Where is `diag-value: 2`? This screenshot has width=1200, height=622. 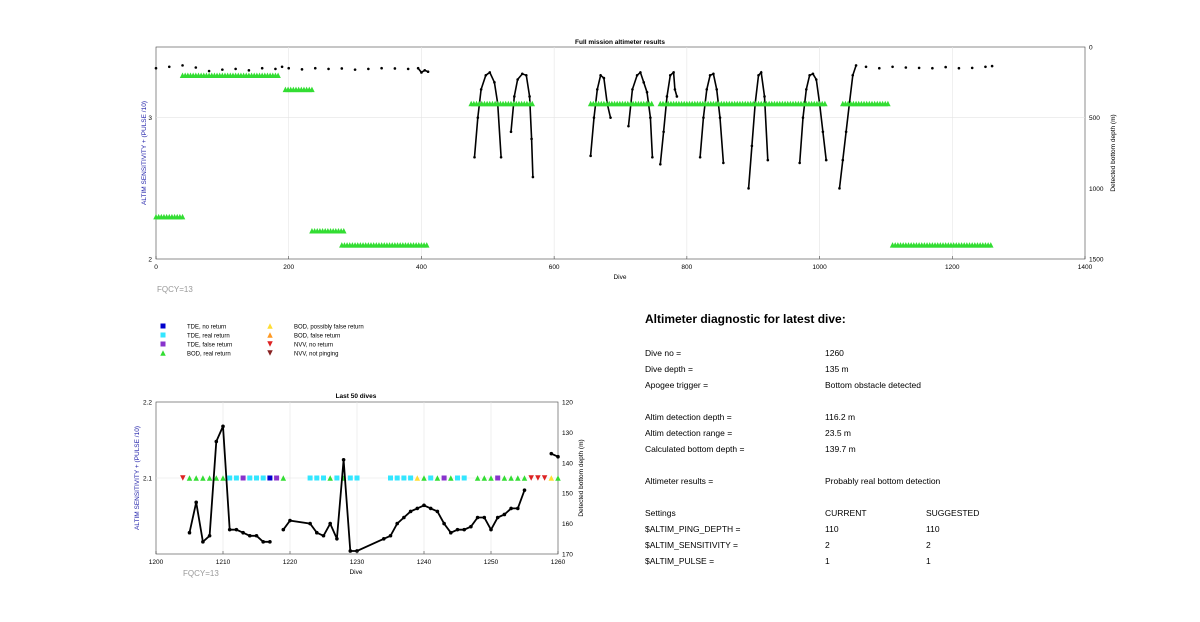 diag-value: 2 is located at coordinates (827, 545).